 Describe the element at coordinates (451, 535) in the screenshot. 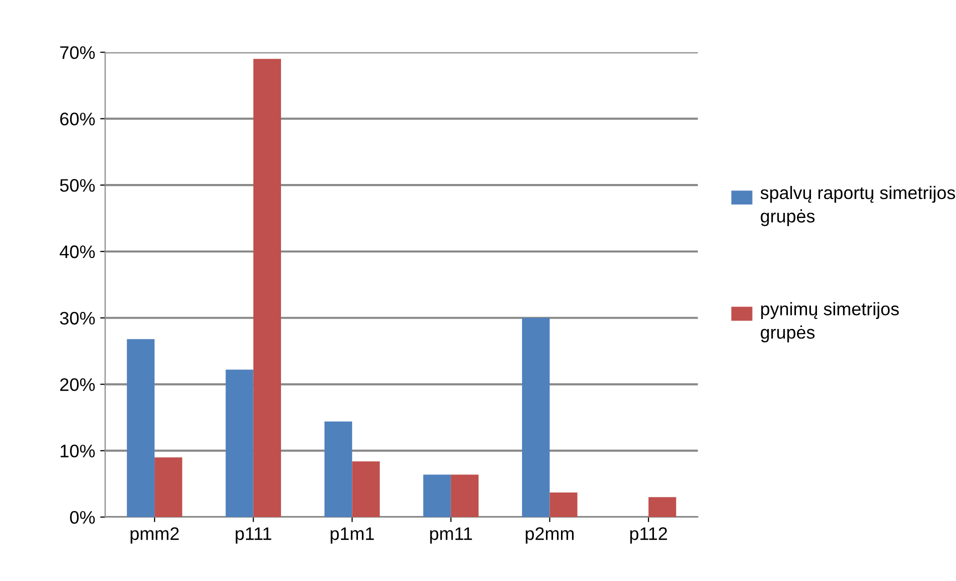

I see `x-tick-label: pm11` at that location.